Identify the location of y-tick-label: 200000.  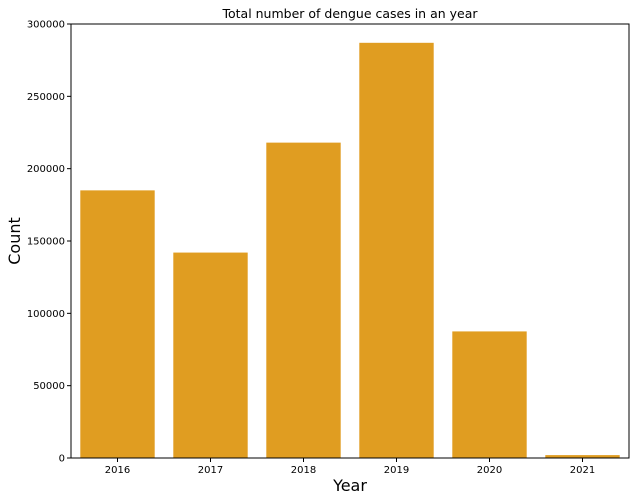
(46, 169).